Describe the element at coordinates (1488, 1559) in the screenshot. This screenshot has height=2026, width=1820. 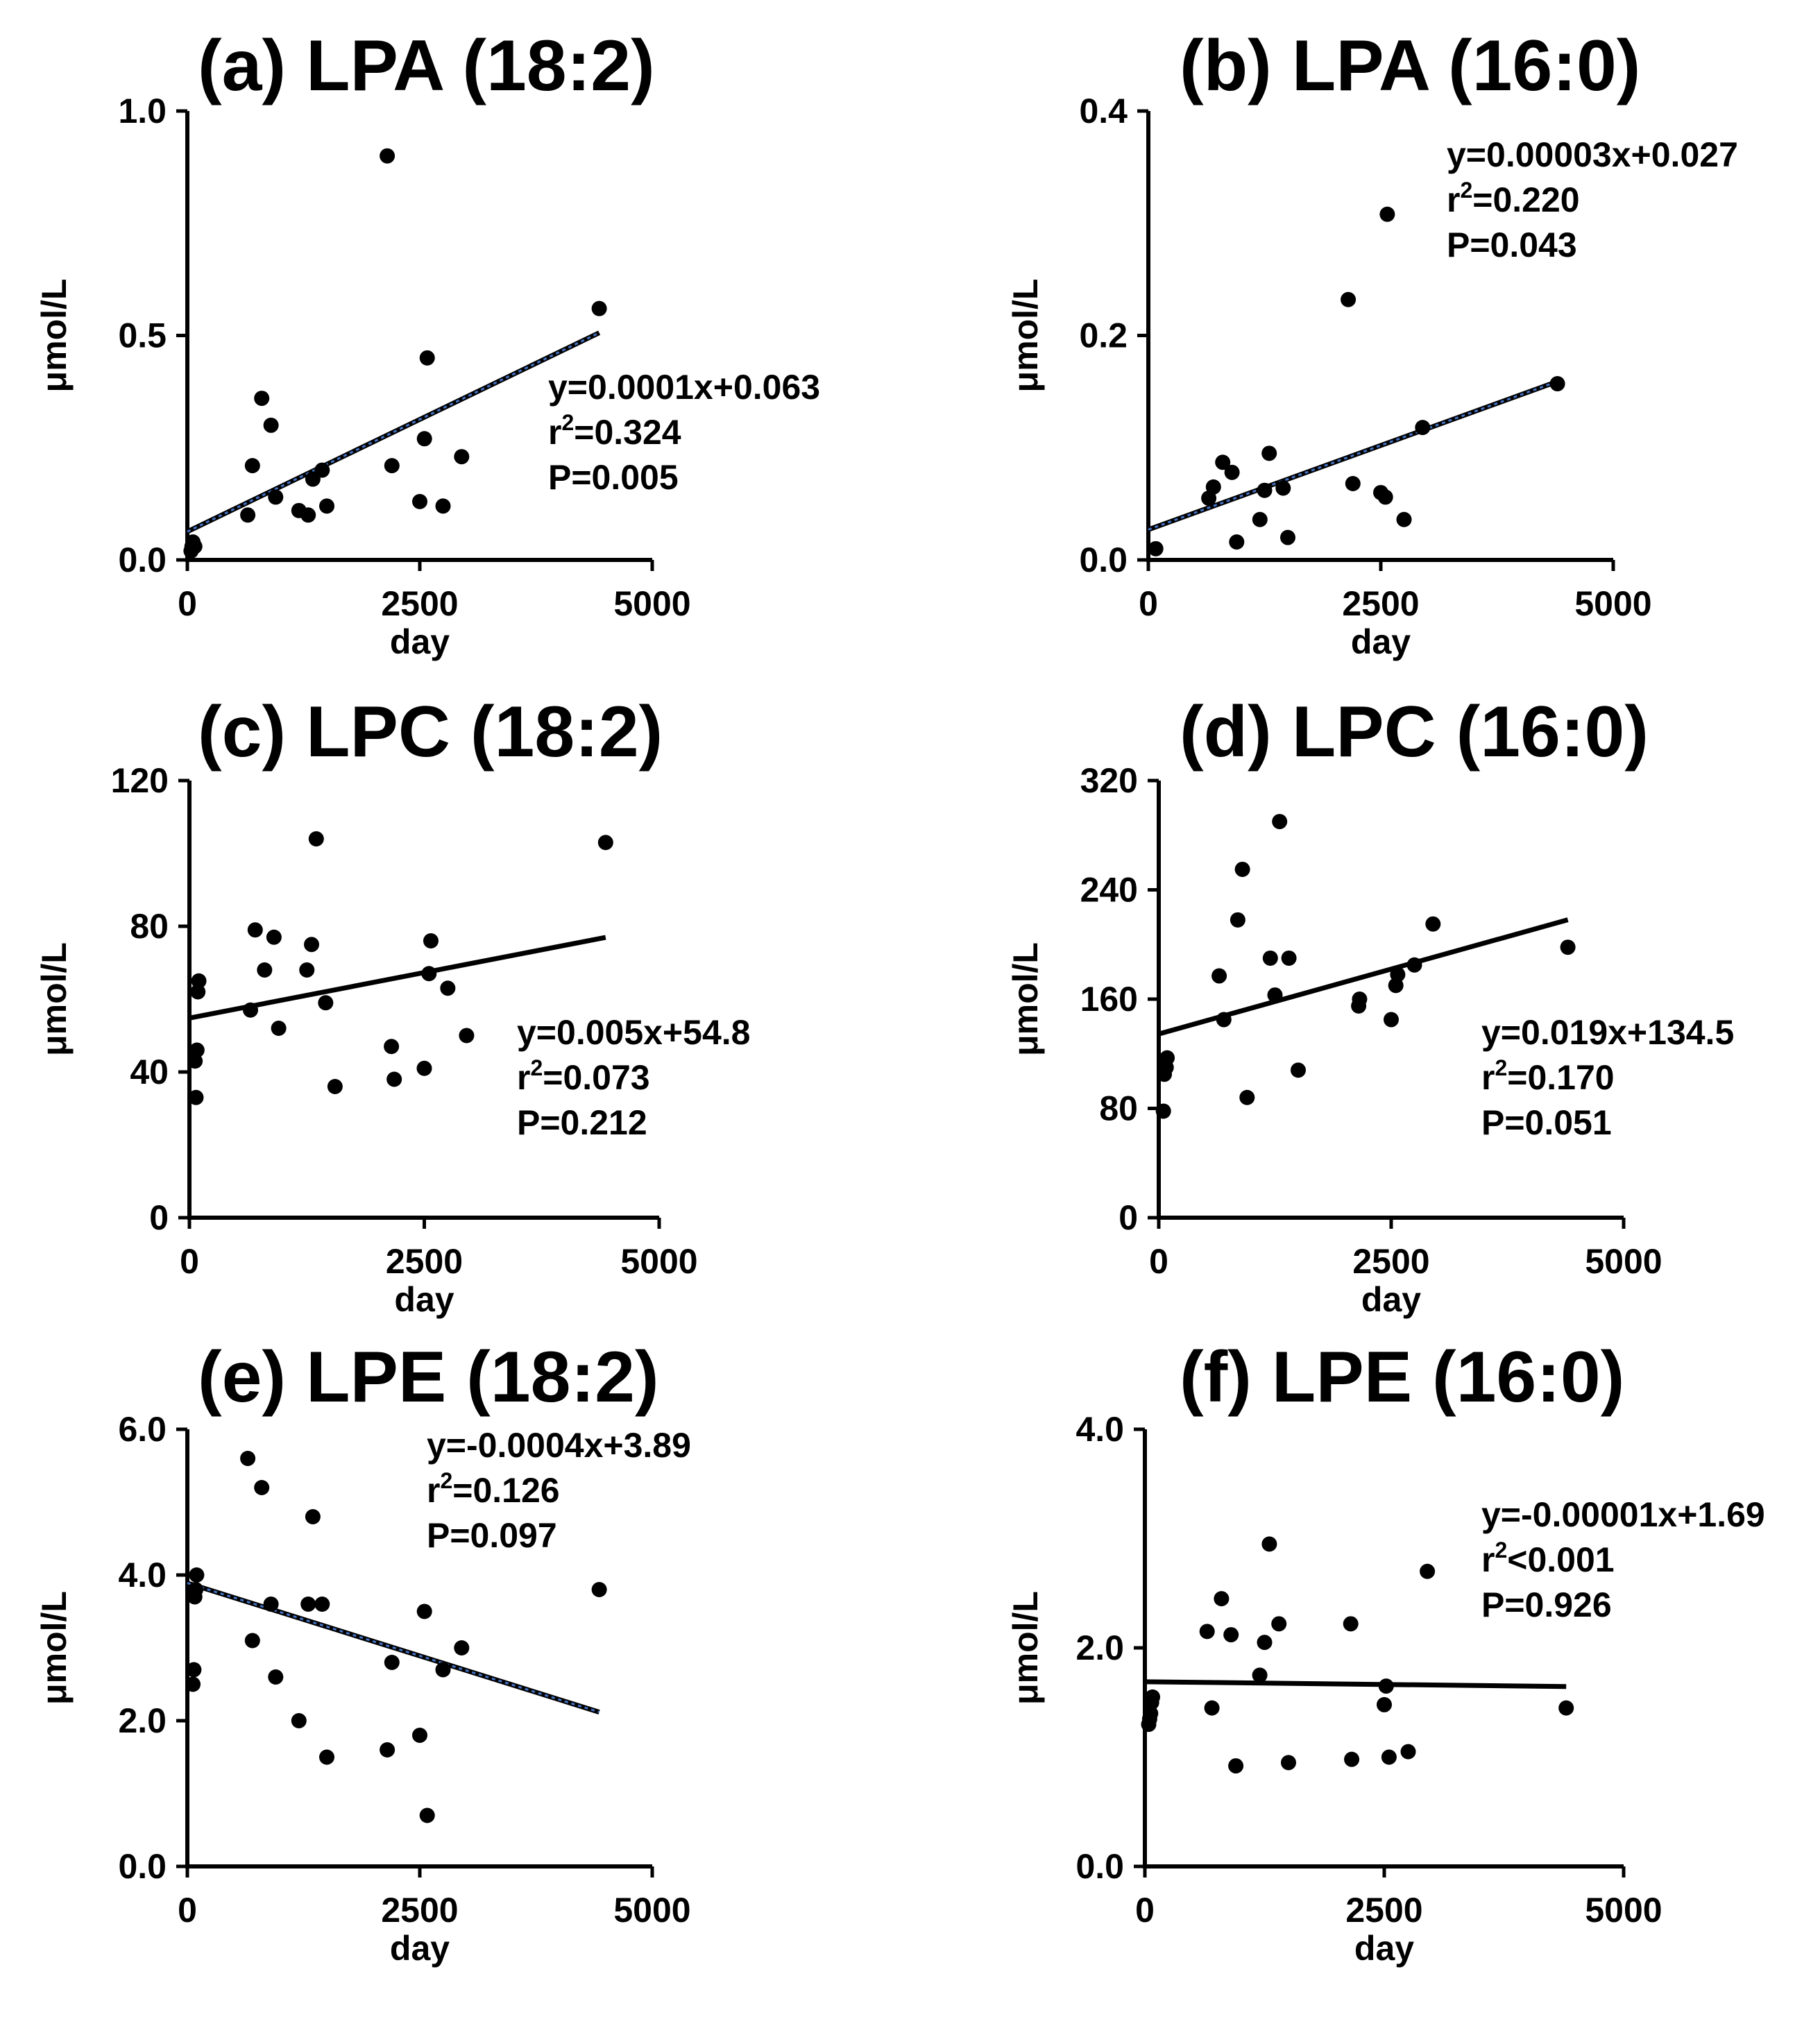
I see `r-symbol: r` at that location.